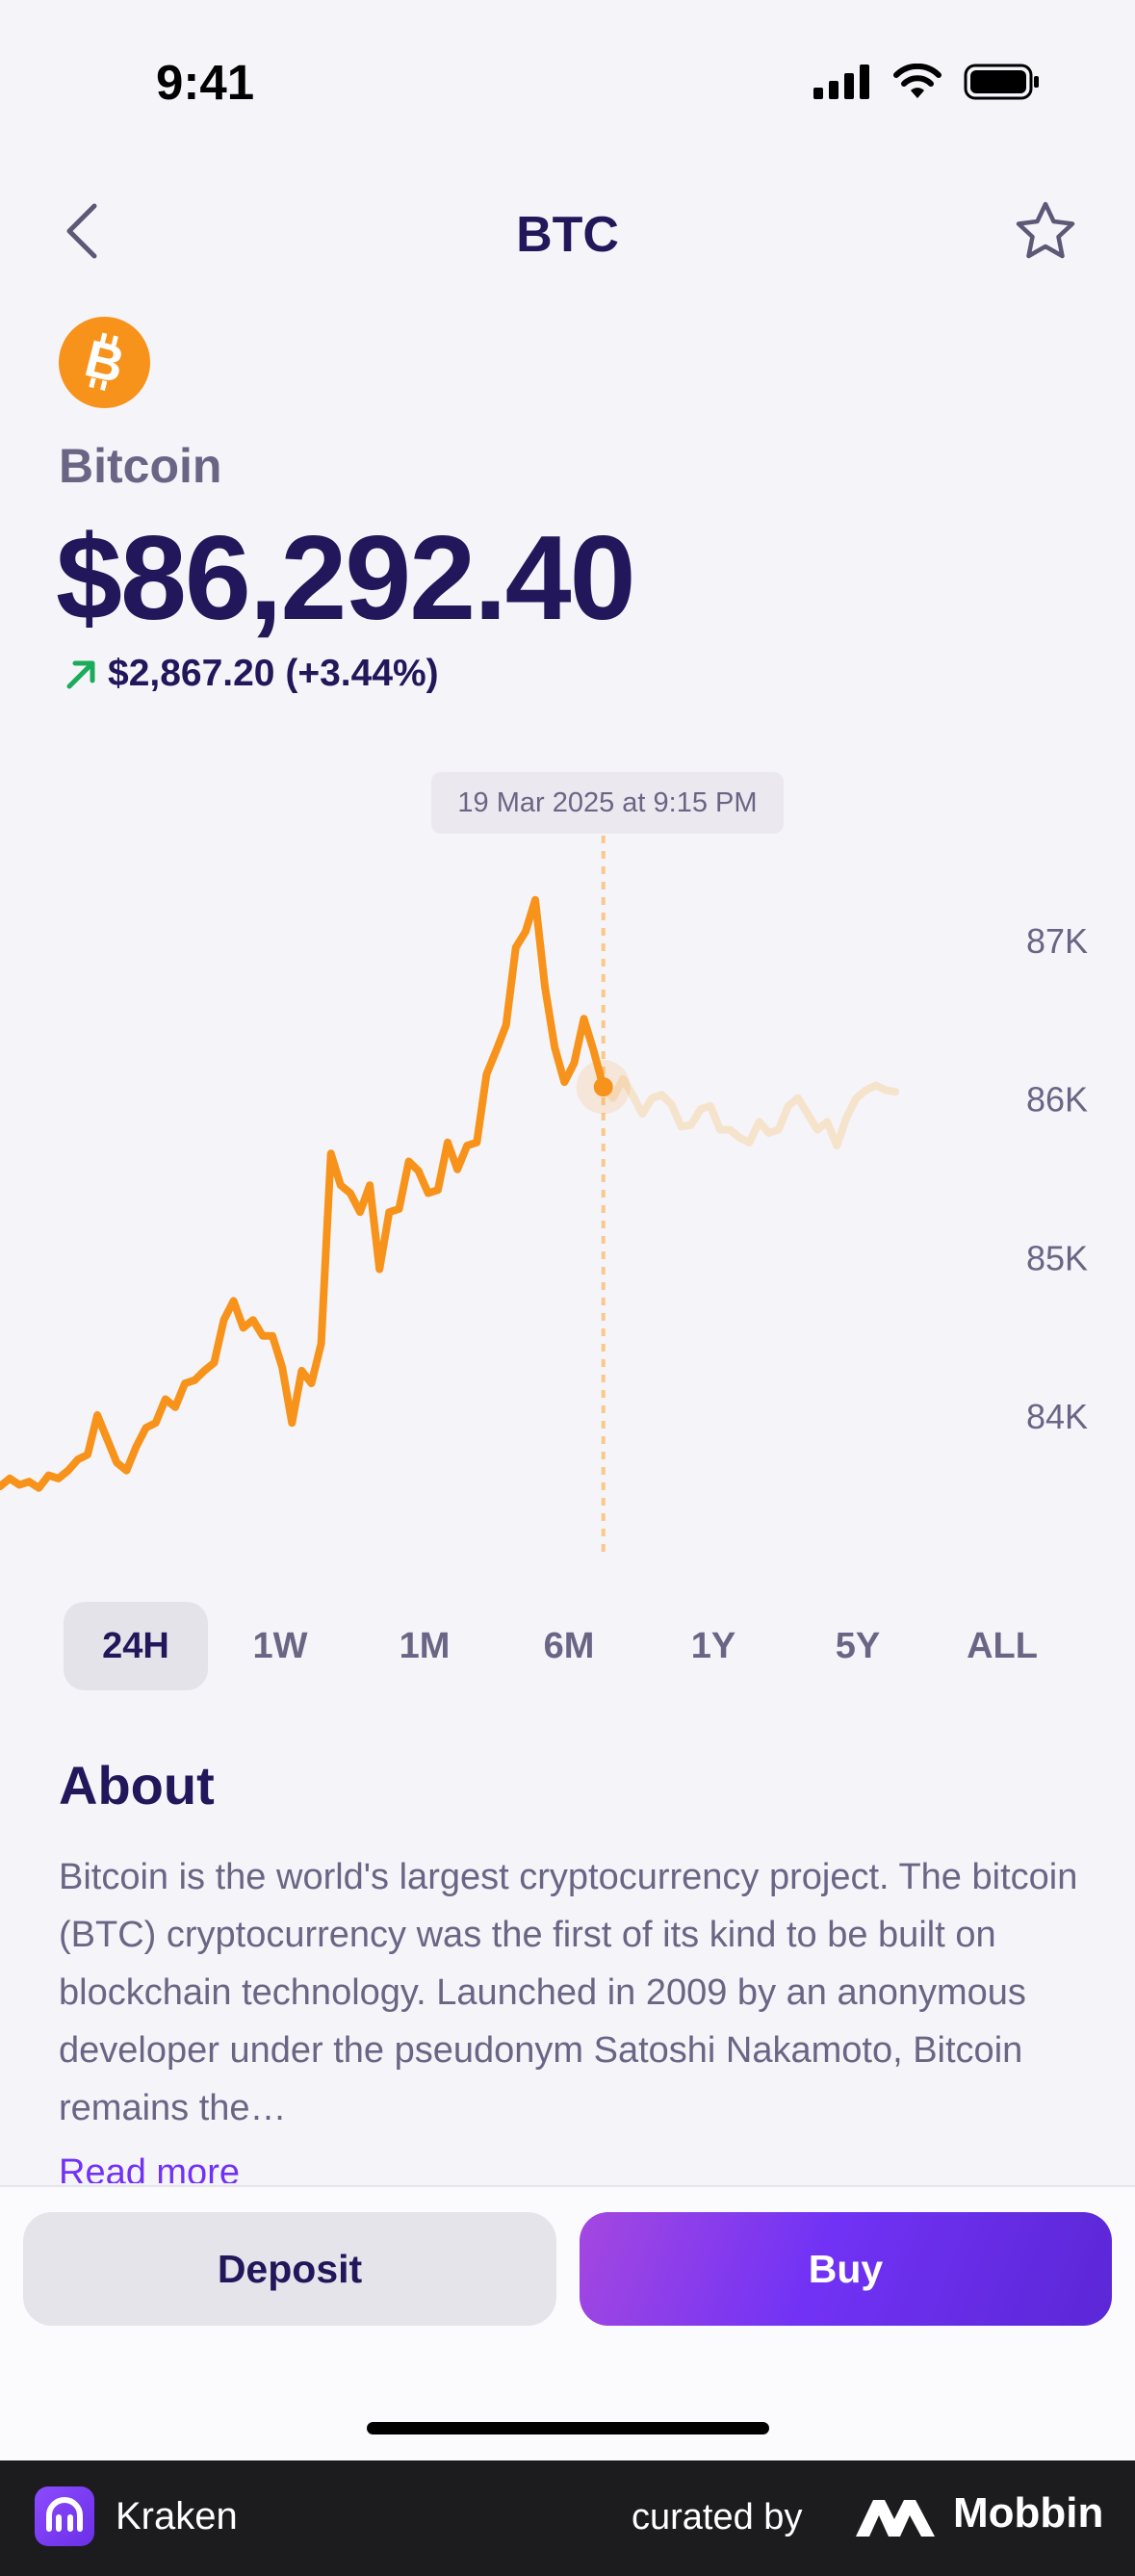  I want to click on chart-tooltip: 19 Mar 2025 at 9:15 PM, so click(607, 803).